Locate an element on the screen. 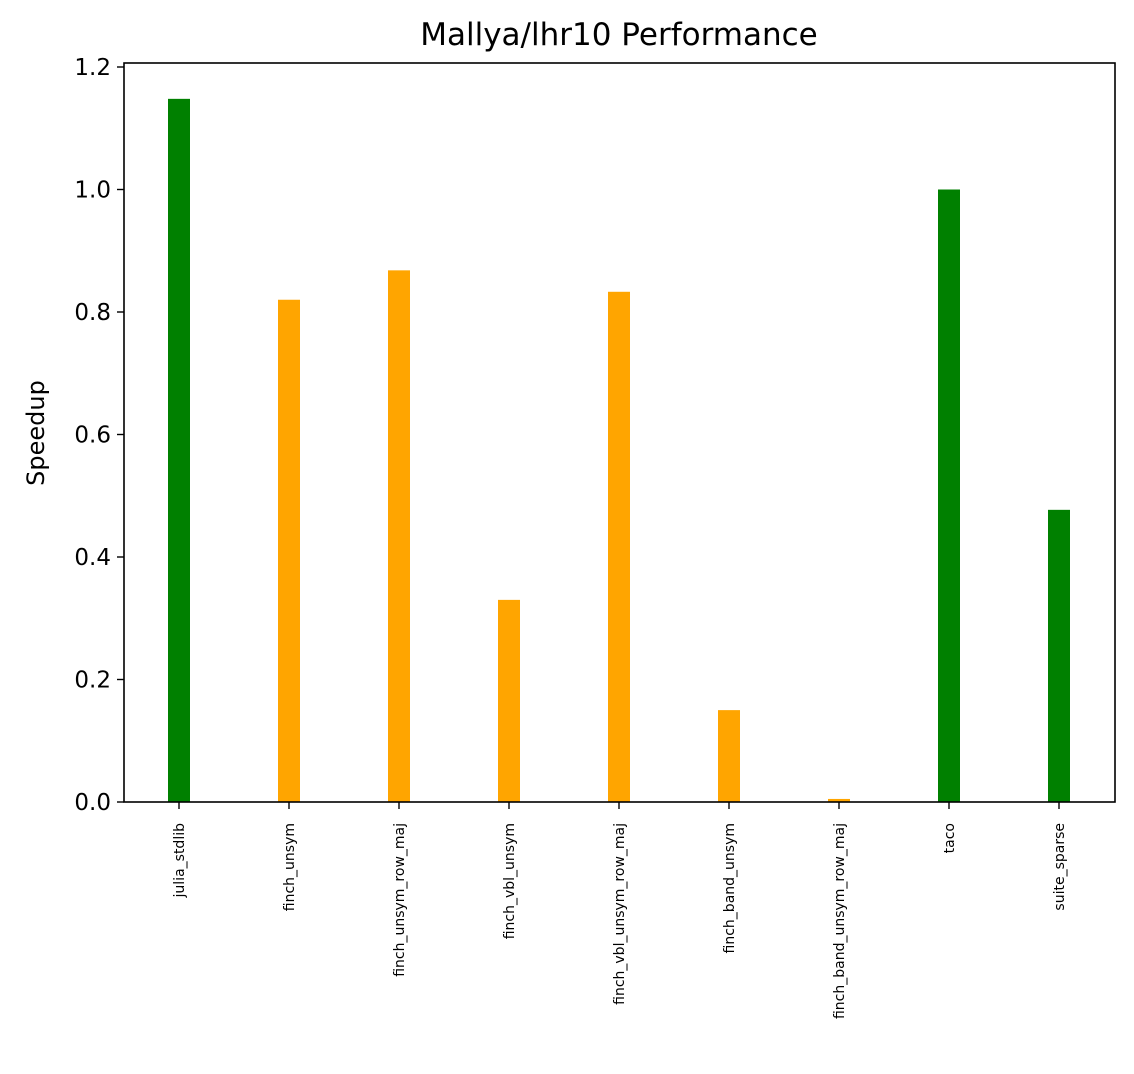  y-tick-label: 0.2 is located at coordinates (92, 681).